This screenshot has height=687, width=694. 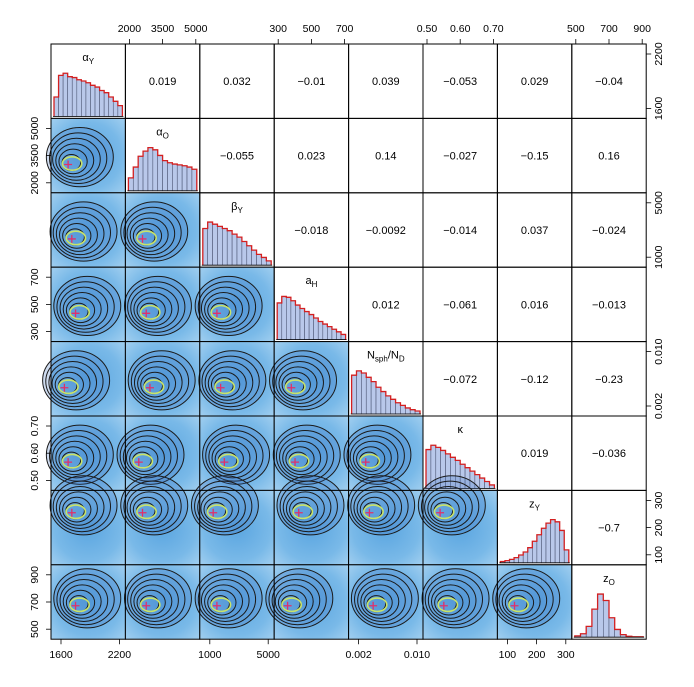 I want to click on parameter-symbol: κ, so click(x=460, y=430).